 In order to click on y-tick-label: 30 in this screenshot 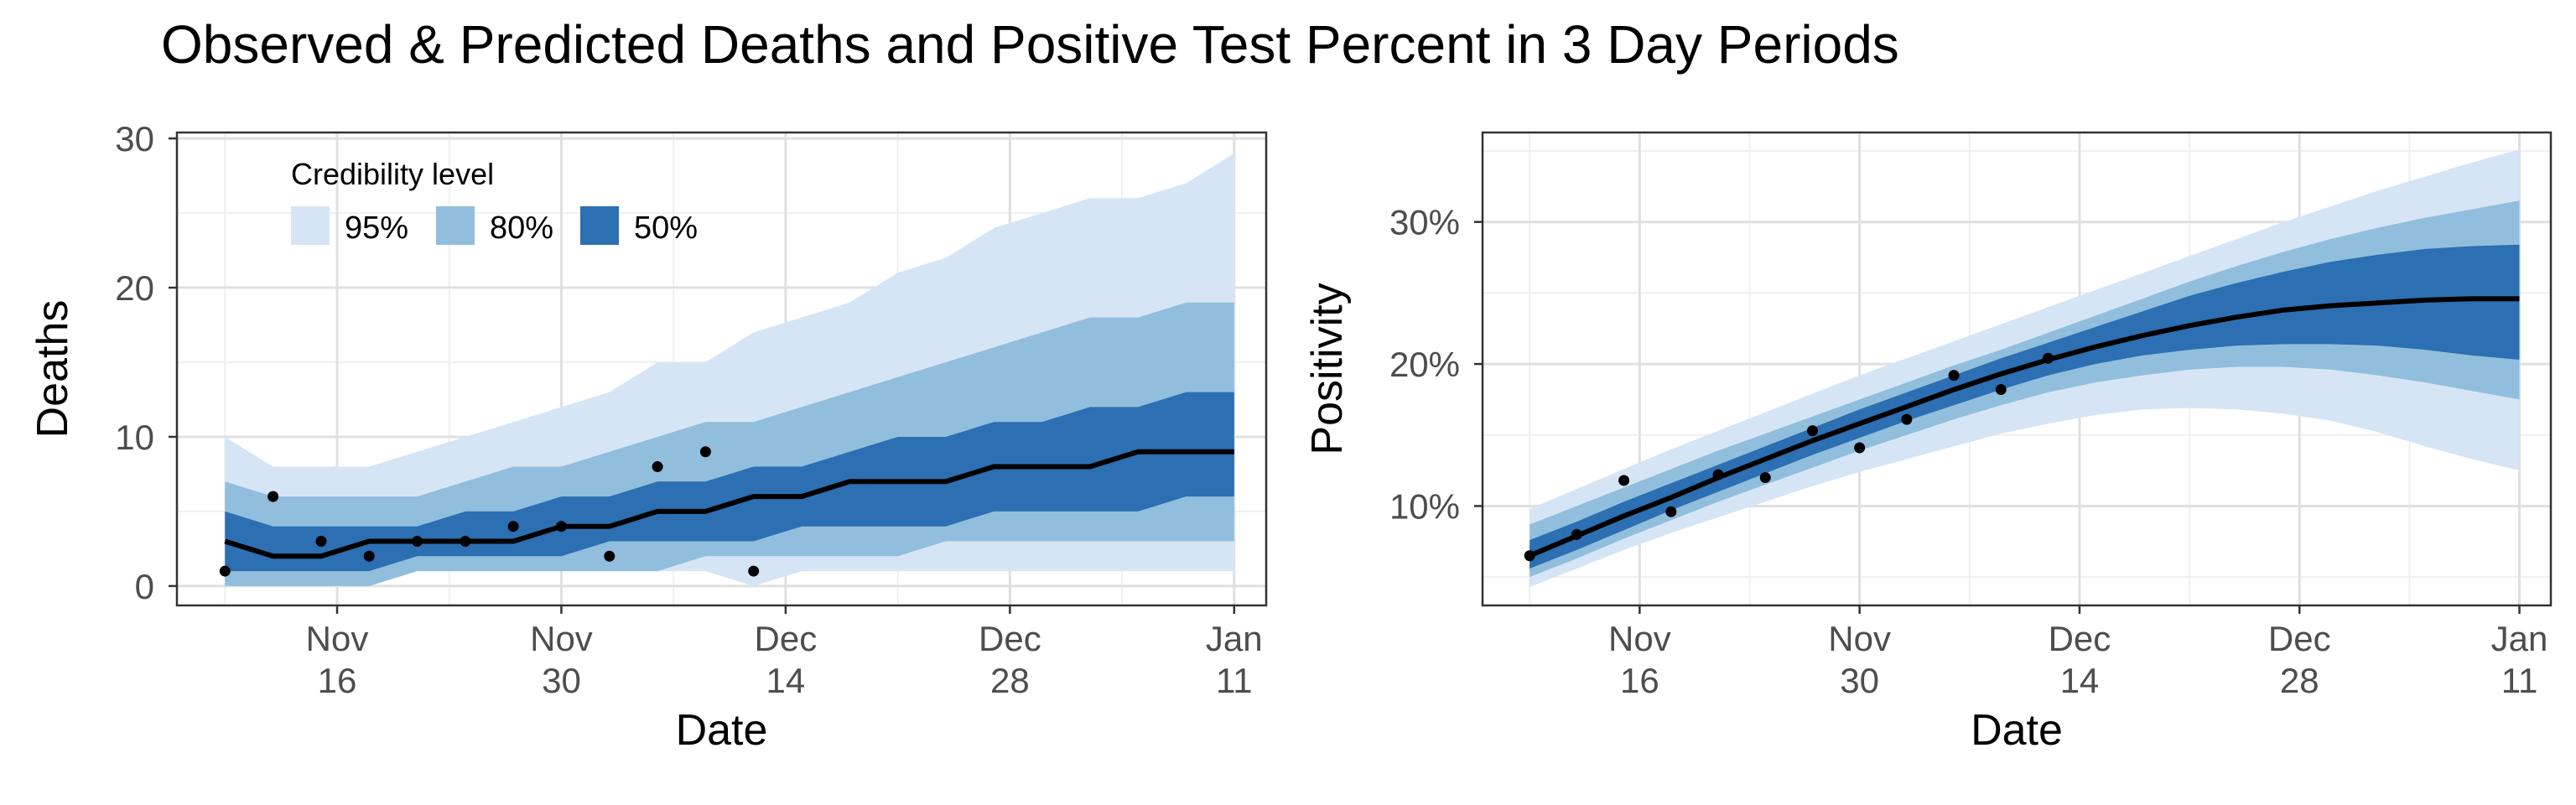, I will do `click(134, 138)`.